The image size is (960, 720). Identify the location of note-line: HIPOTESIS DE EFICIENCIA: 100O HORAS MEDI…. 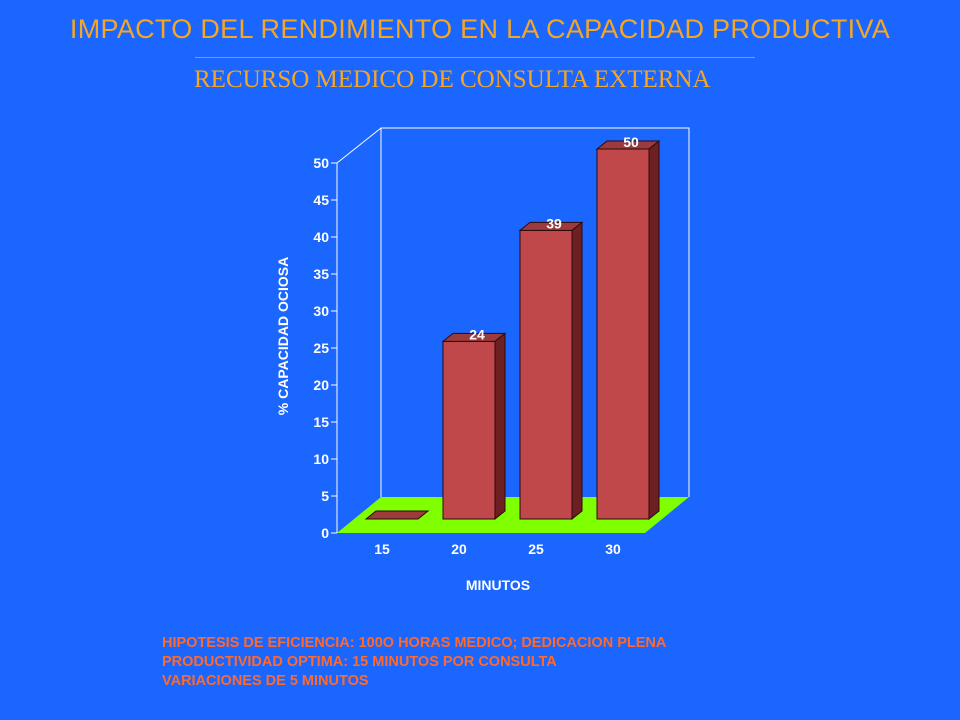
(414, 643).